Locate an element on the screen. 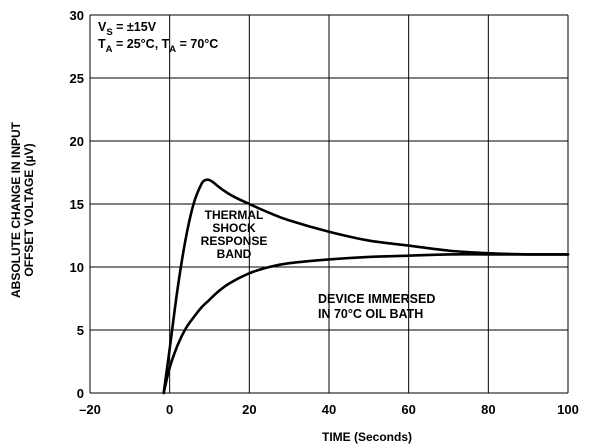  y-tick-label: 0 is located at coordinates (80, 393).